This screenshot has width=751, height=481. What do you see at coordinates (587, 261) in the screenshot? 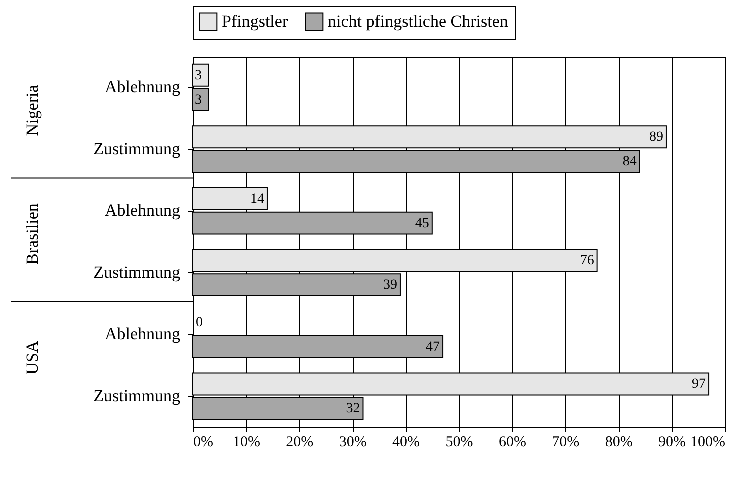
I see `data-label: 76` at bounding box center [587, 261].